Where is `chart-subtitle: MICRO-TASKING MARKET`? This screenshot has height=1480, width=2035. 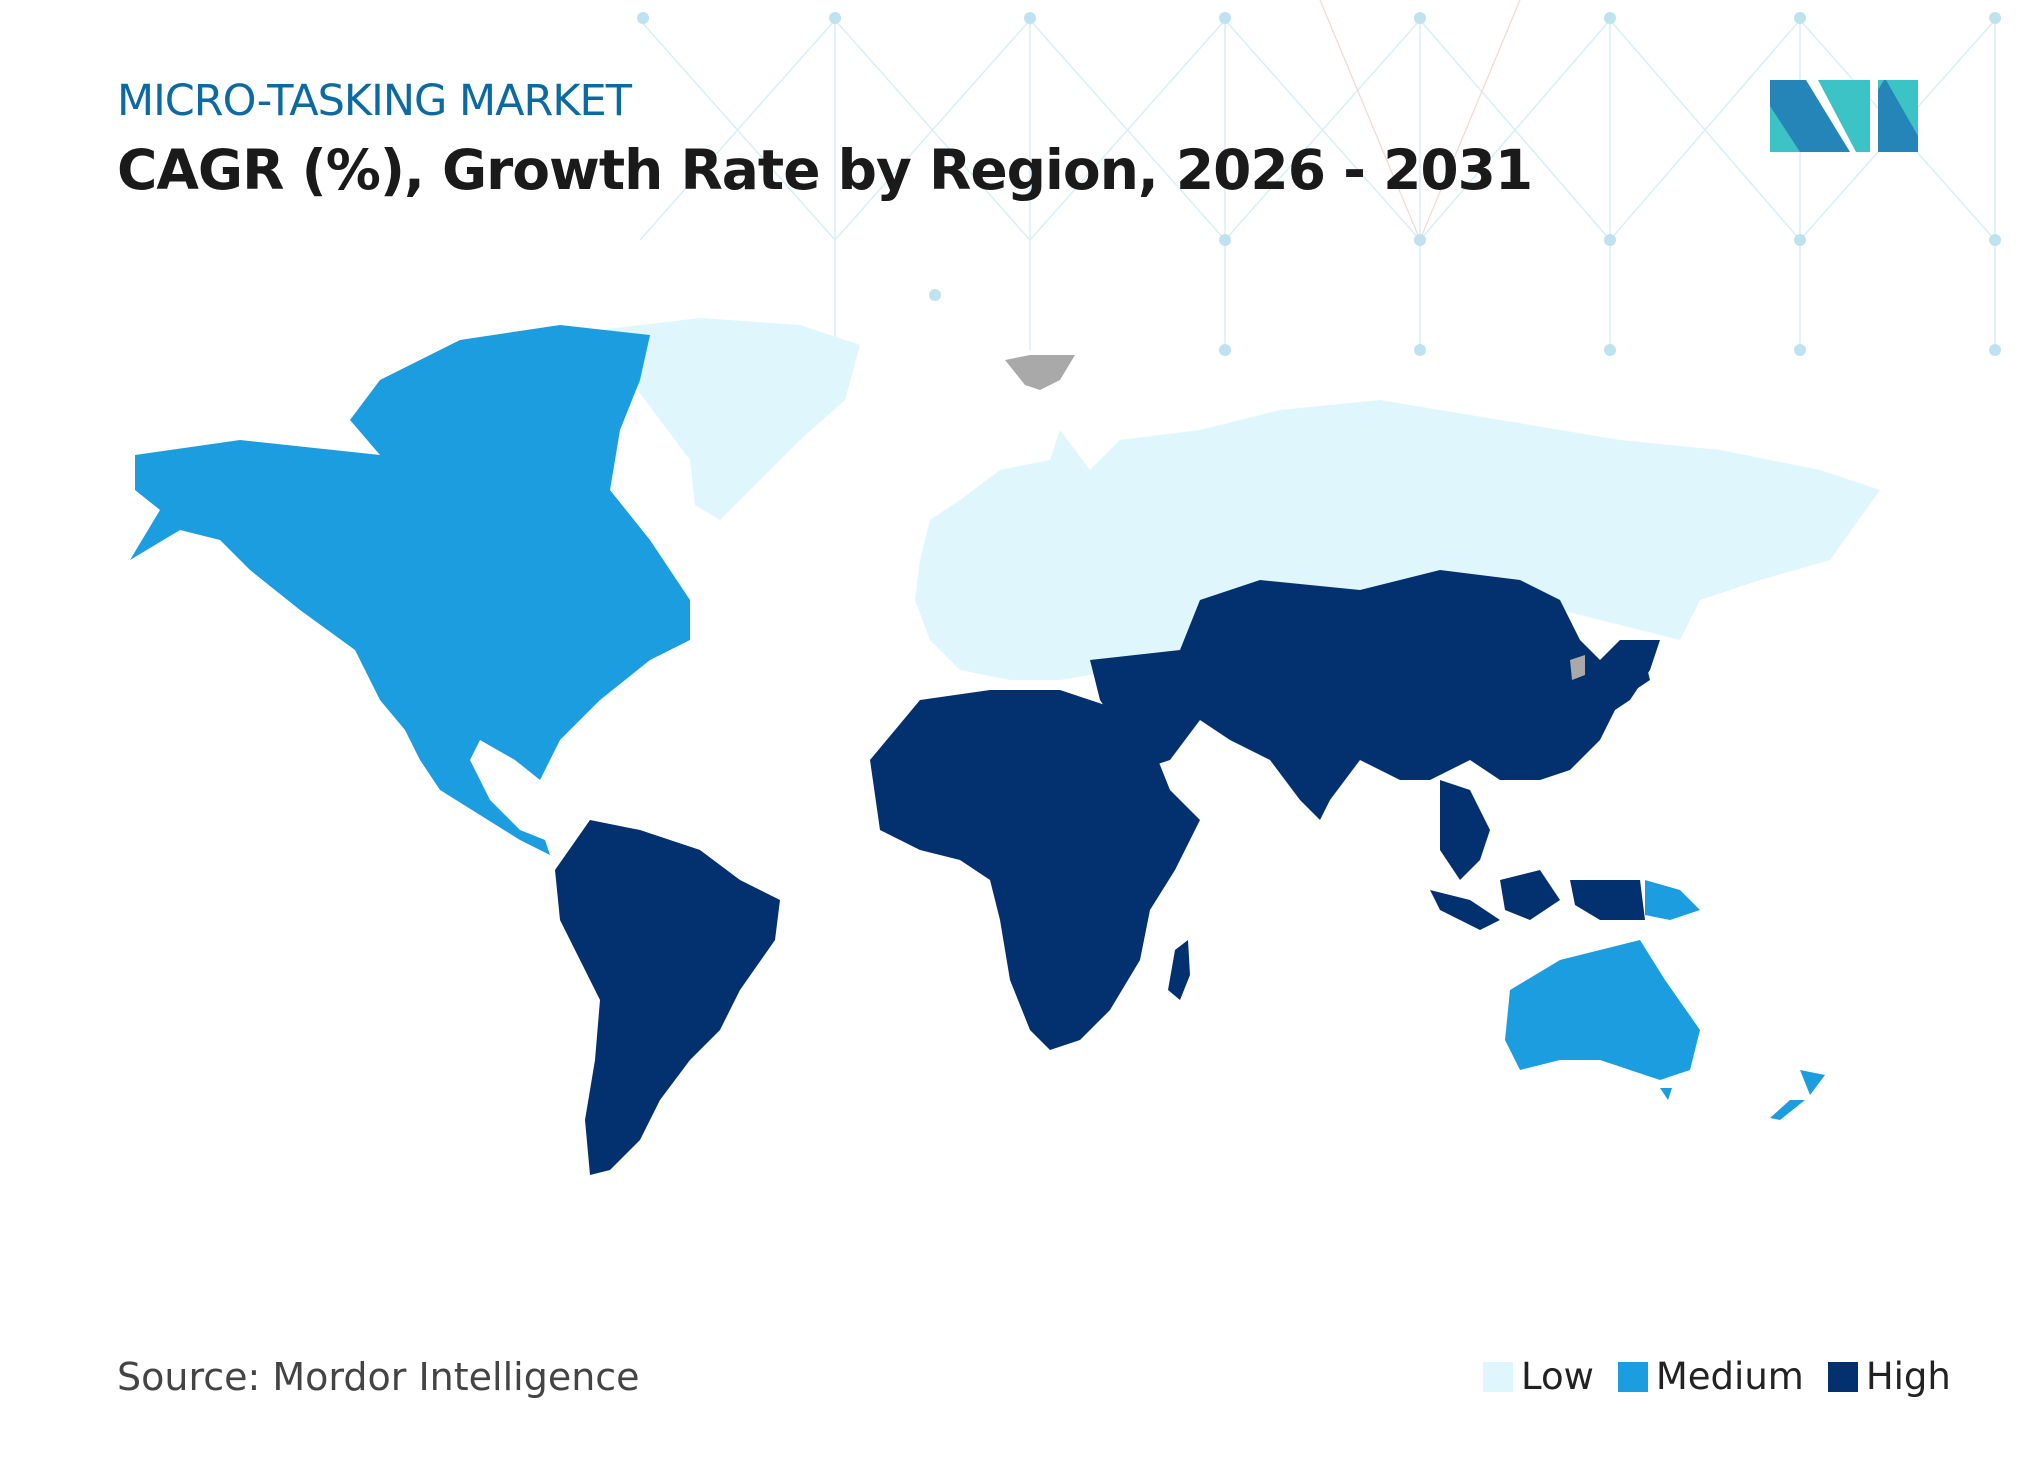 chart-subtitle: MICRO-TASKING MARKET is located at coordinates (374, 101).